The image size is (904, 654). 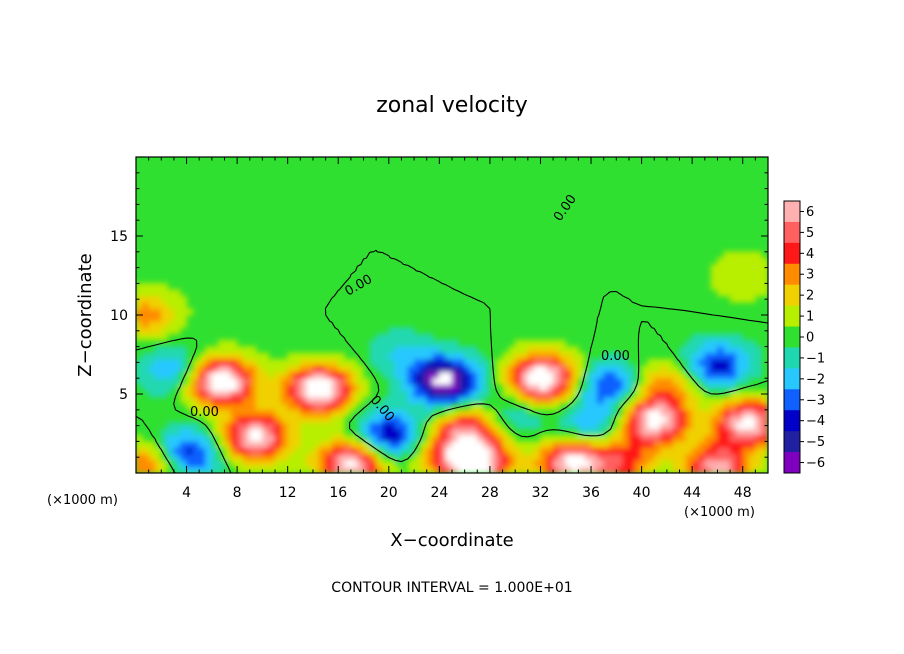 What do you see at coordinates (815, 400) in the screenshot?
I see `colorbar-label: −3` at bounding box center [815, 400].